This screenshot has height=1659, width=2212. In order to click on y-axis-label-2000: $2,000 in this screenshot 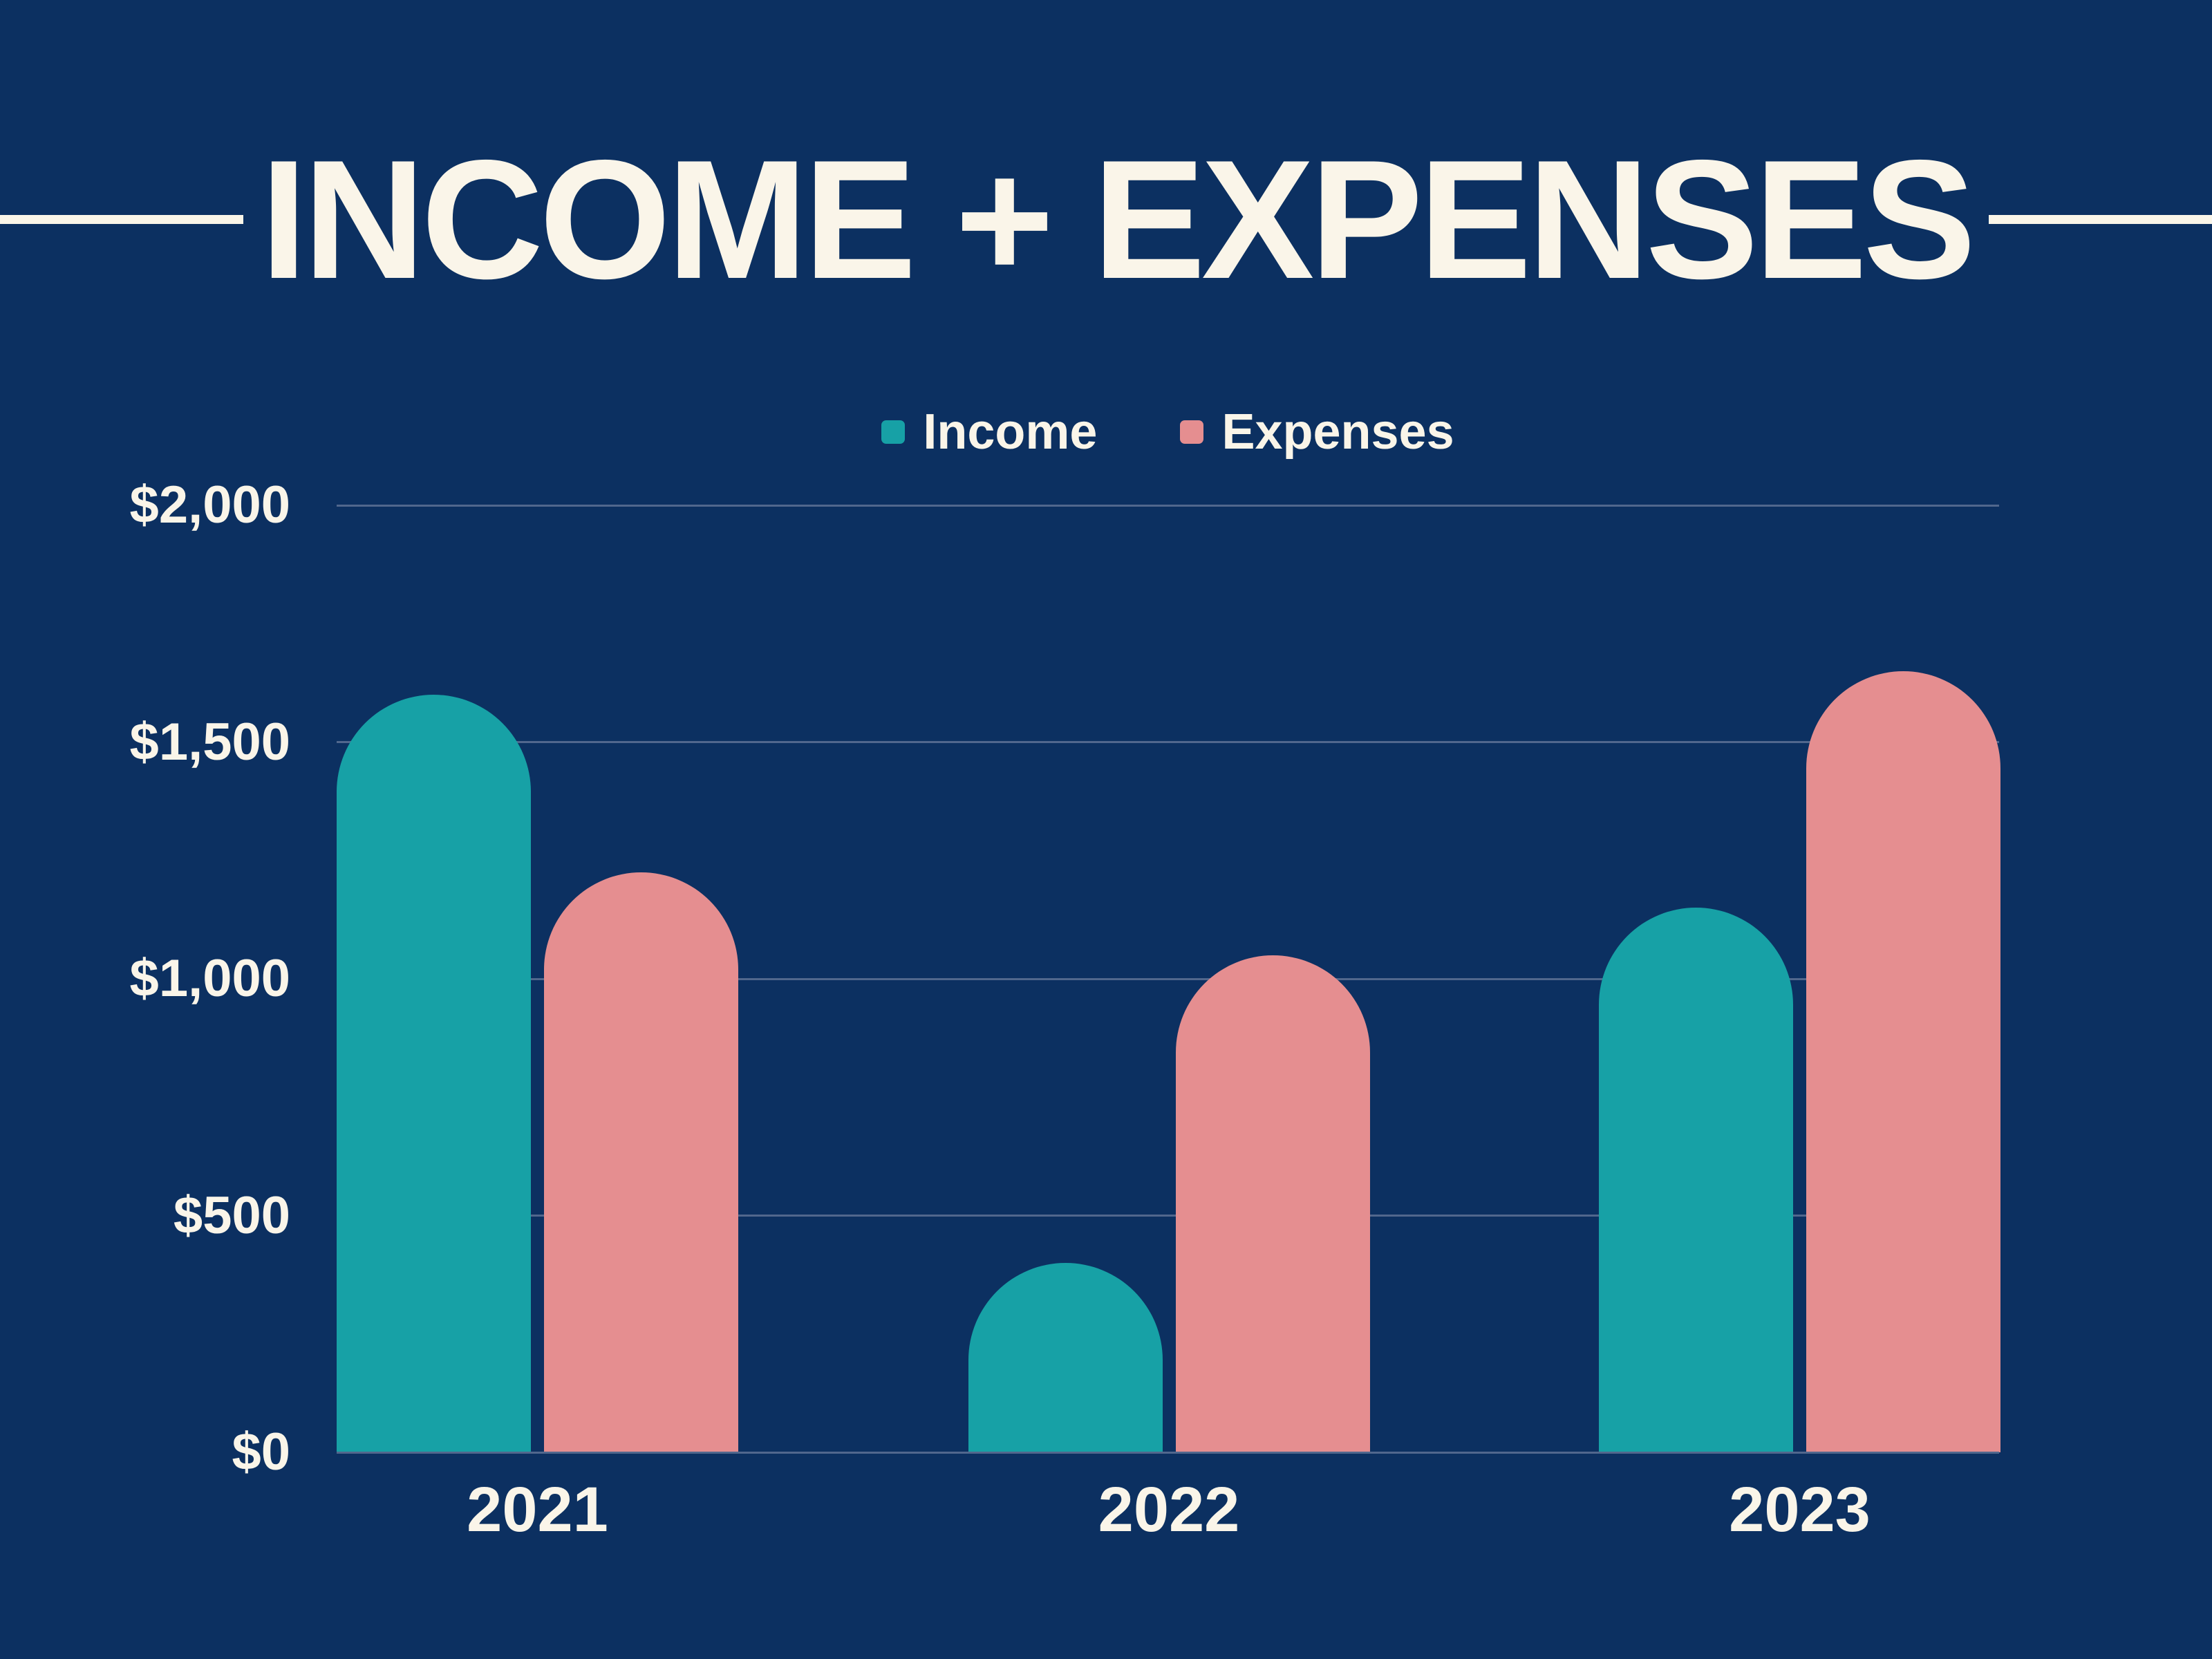, I will do `click(209, 505)`.